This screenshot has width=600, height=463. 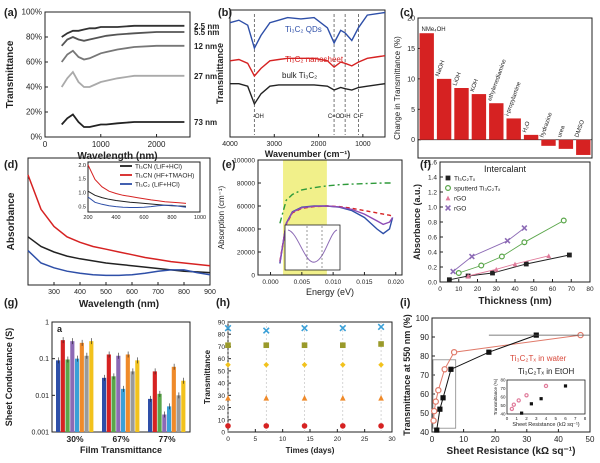 I want to click on y-tick-label: 5, so click(x=413, y=110).